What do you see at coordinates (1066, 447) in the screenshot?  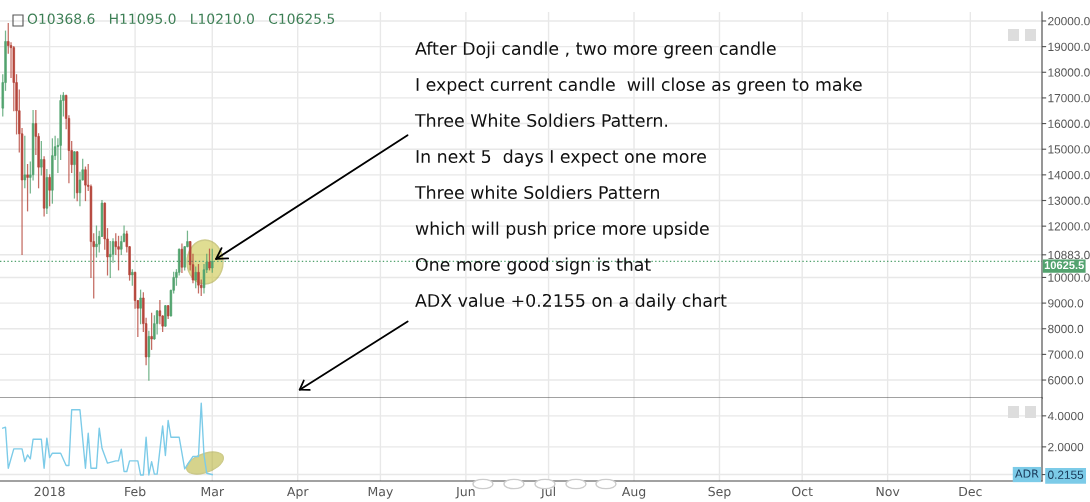 I see `y-tick-label: 2.0000` at bounding box center [1066, 447].